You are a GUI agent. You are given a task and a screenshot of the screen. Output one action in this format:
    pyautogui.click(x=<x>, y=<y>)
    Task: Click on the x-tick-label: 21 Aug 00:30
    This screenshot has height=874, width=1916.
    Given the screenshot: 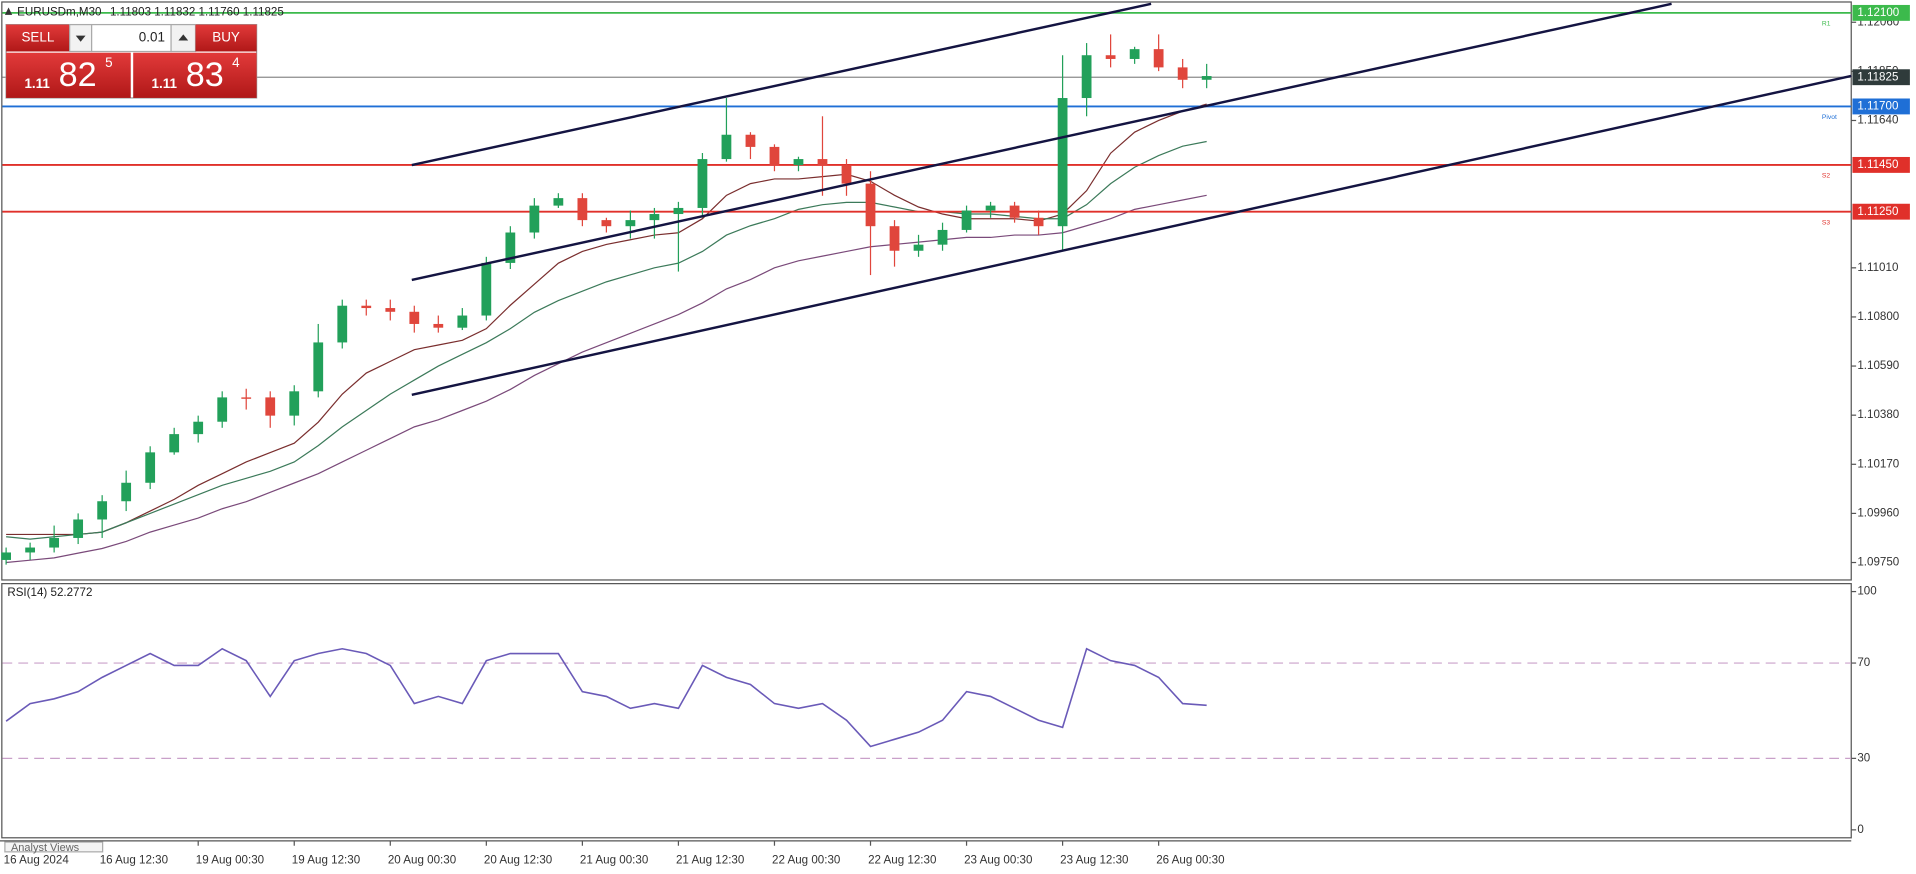 What is the action you would take?
    pyautogui.click(x=614, y=859)
    